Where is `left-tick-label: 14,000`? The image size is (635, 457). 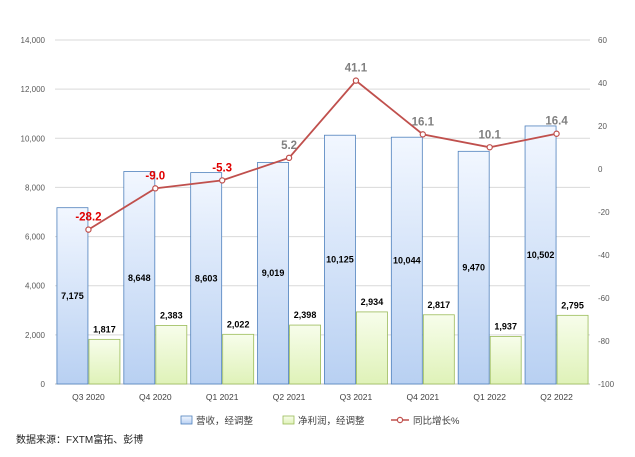 left-tick-label: 14,000 is located at coordinates (33, 40).